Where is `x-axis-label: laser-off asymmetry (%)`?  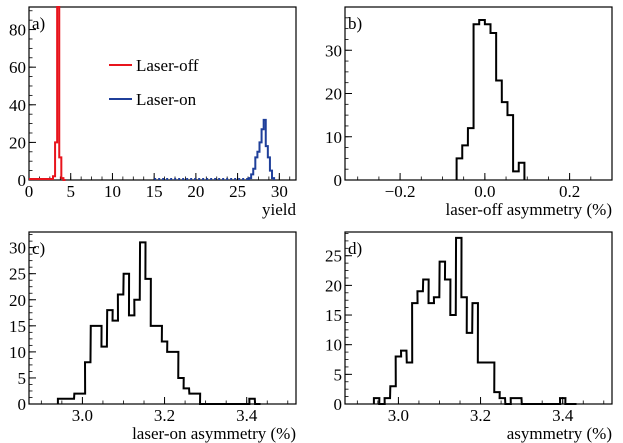 x-axis-label: laser-off asymmetry (%) is located at coordinates (529, 209).